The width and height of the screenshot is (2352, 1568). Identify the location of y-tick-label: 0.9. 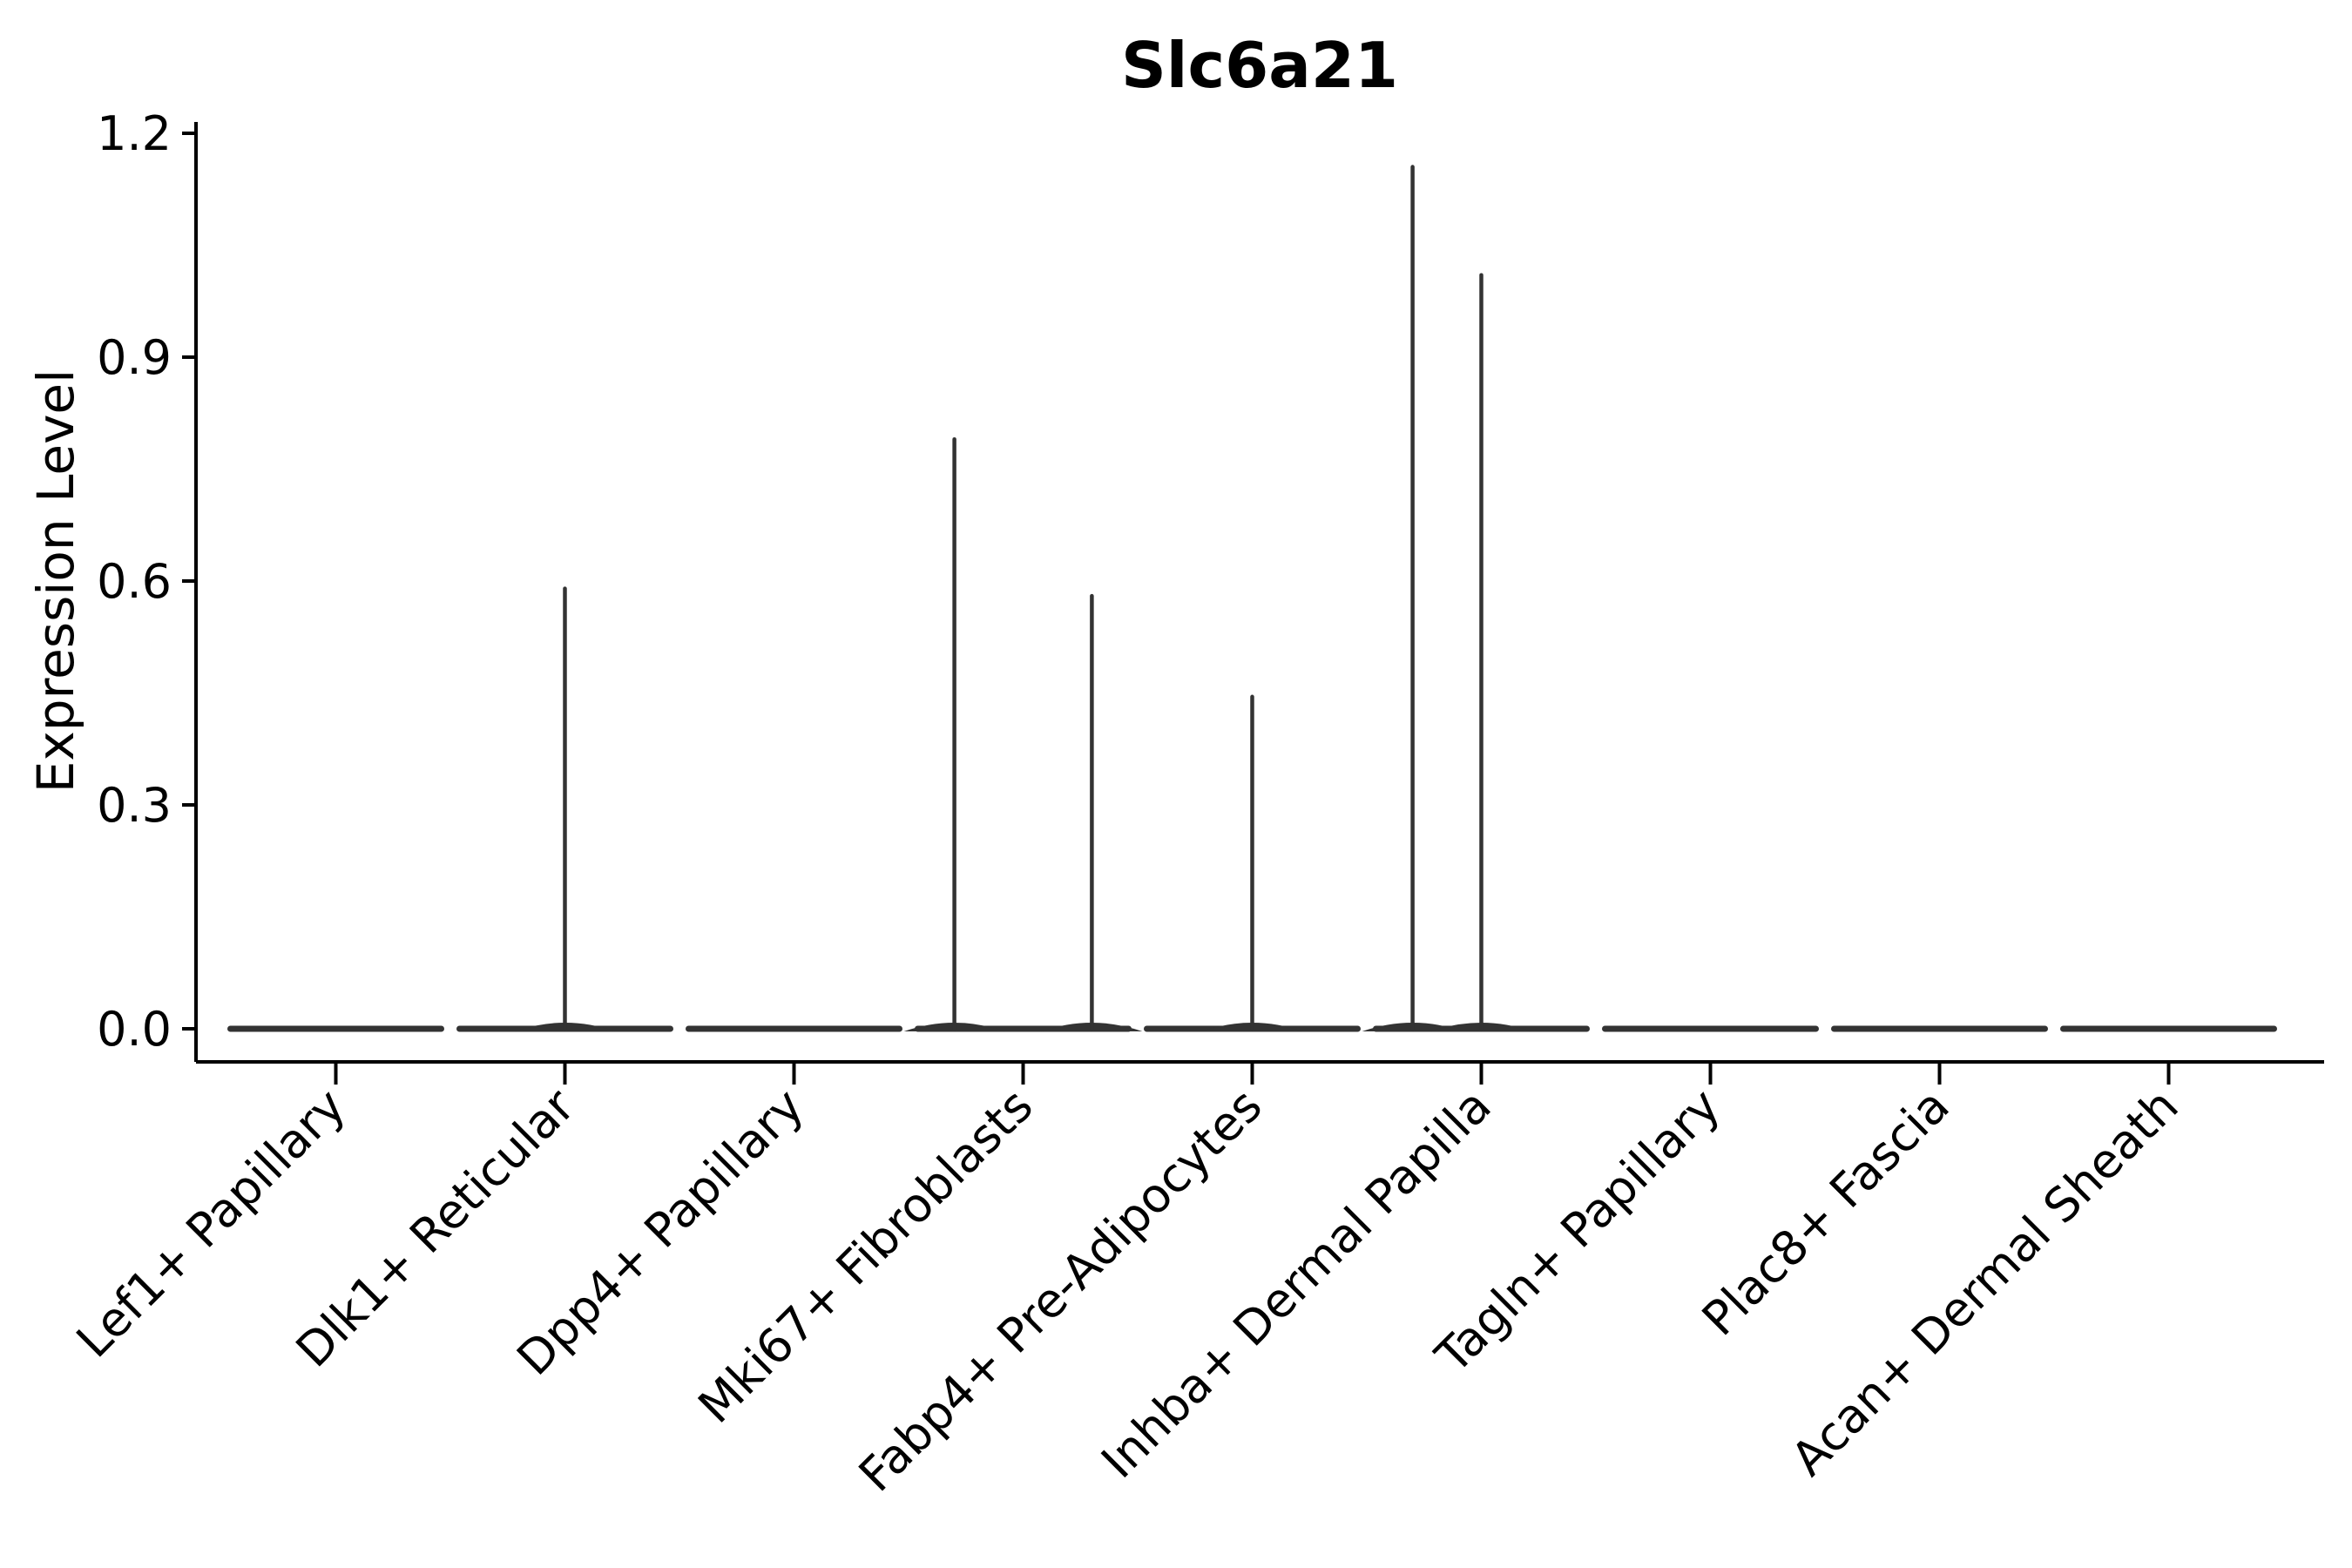
(134, 357).